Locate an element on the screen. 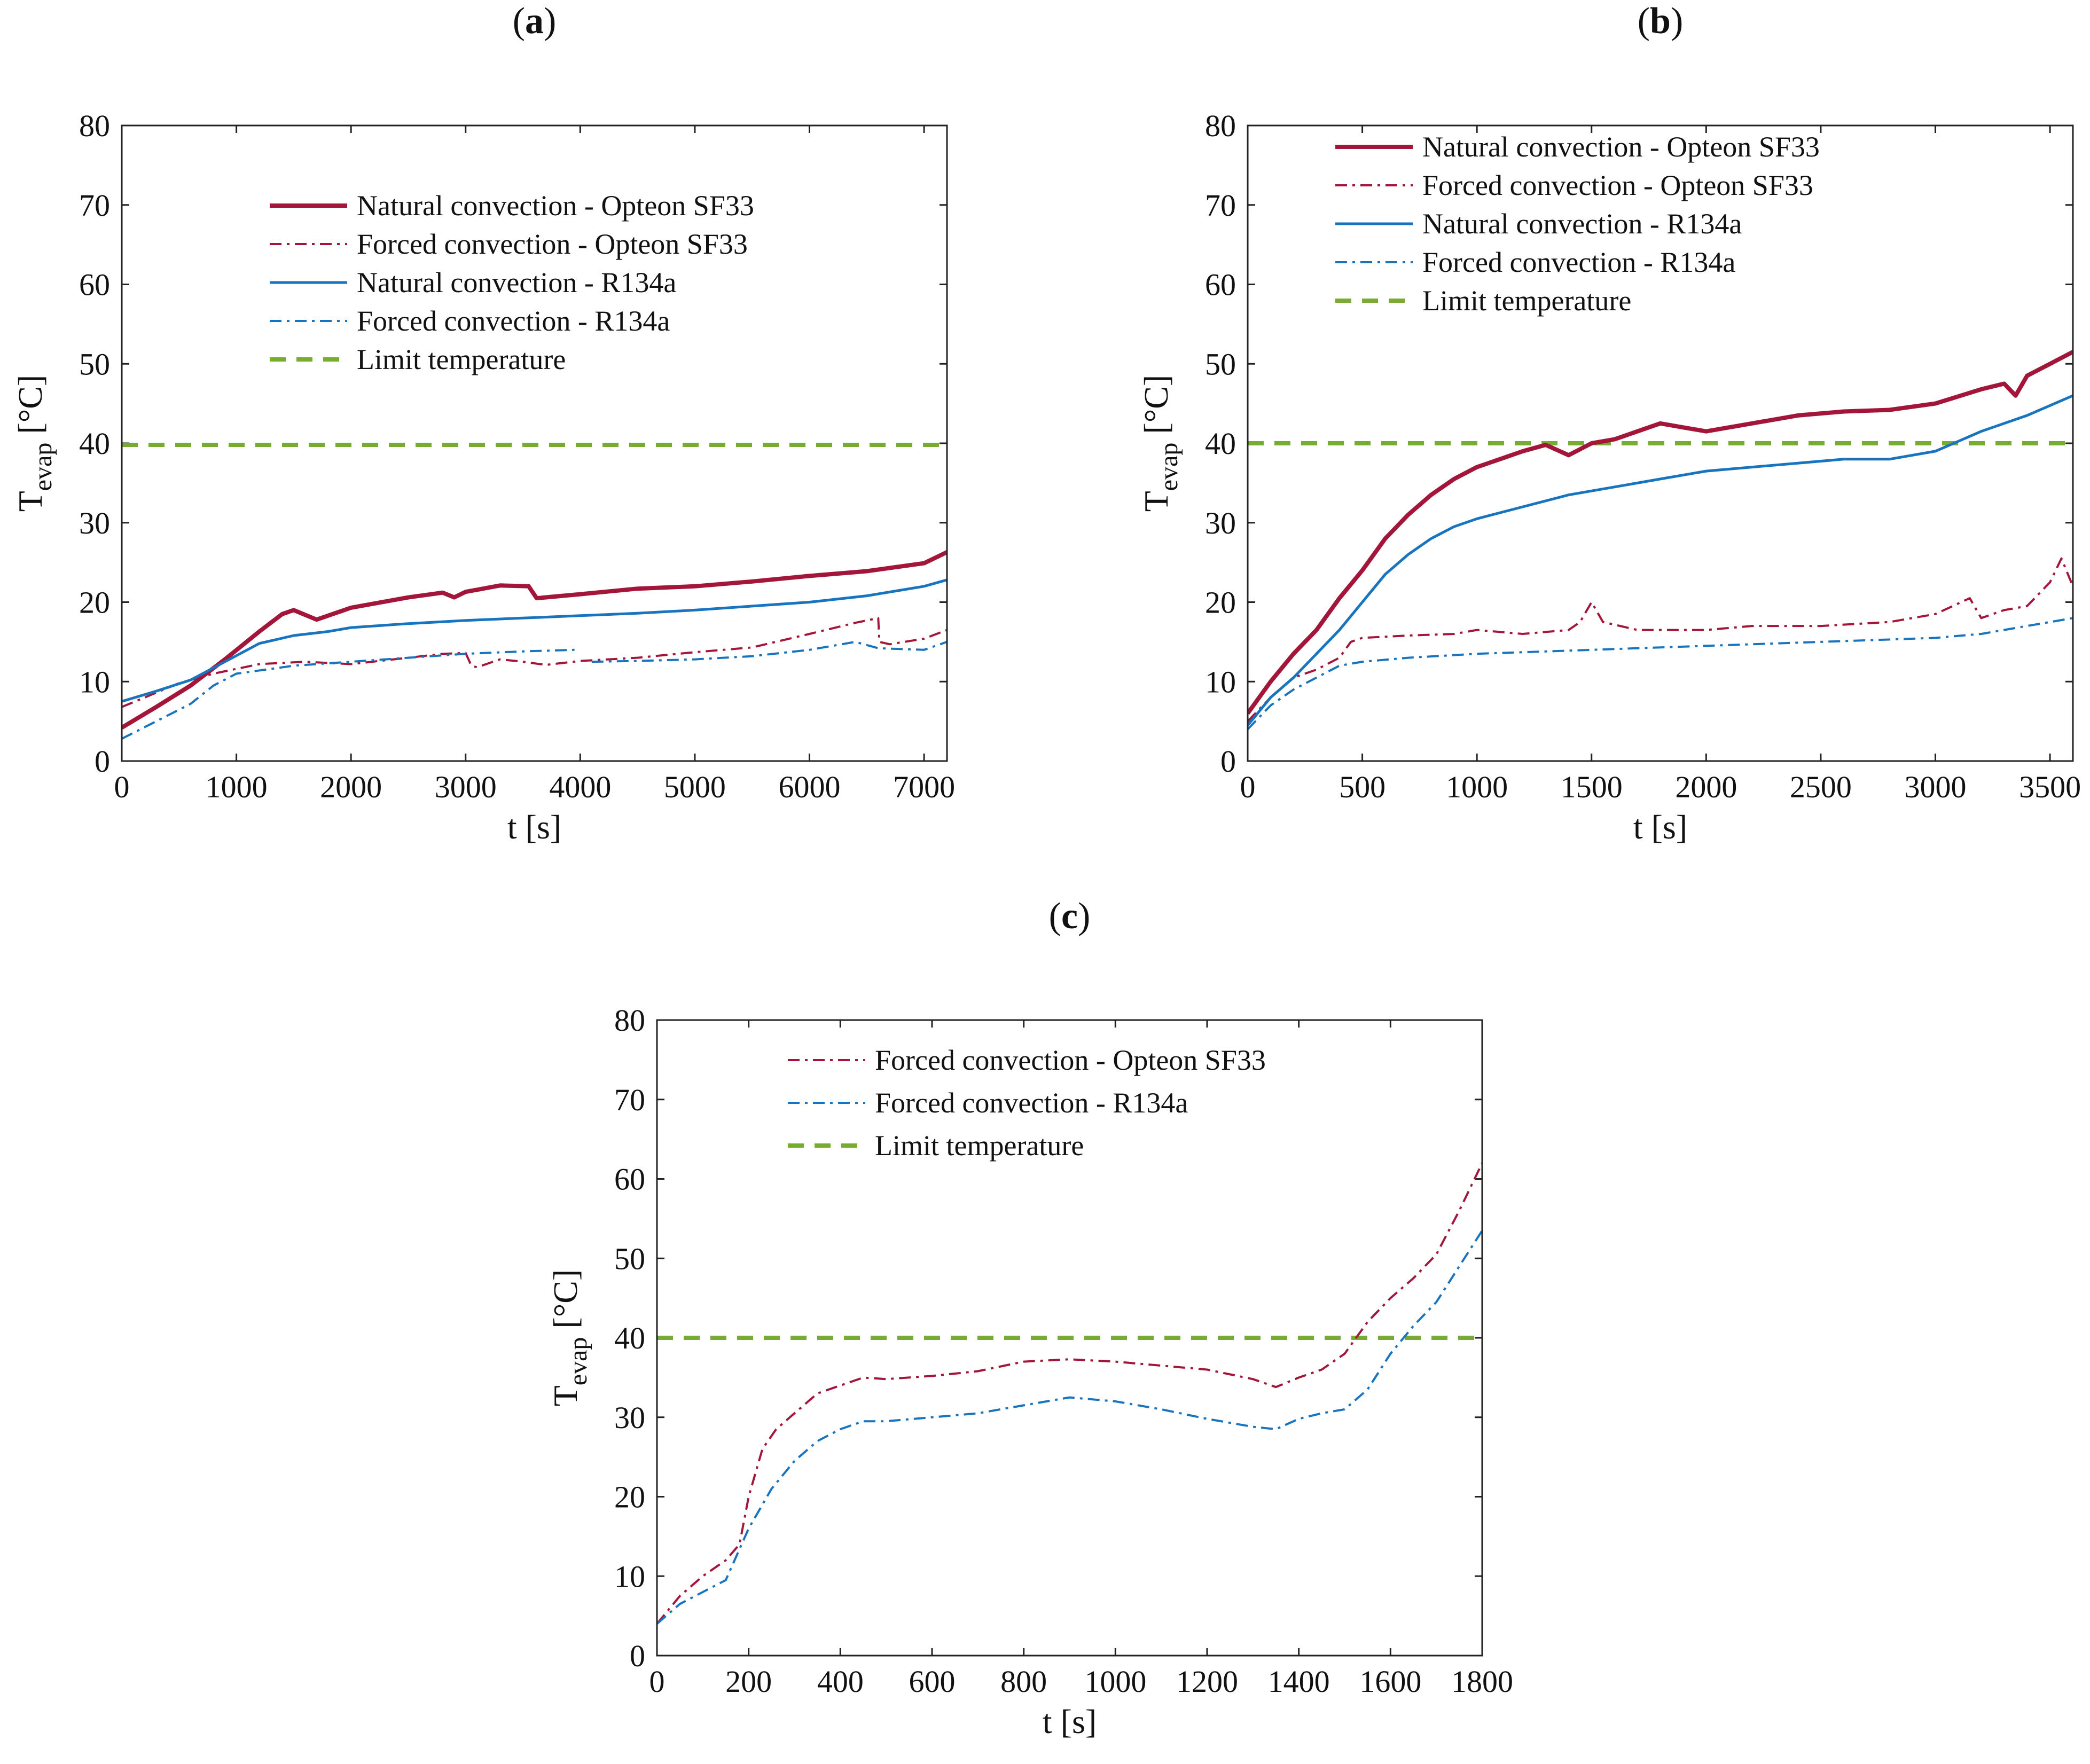  panel-c-title: (c) is located at coordinates (1070, 916).